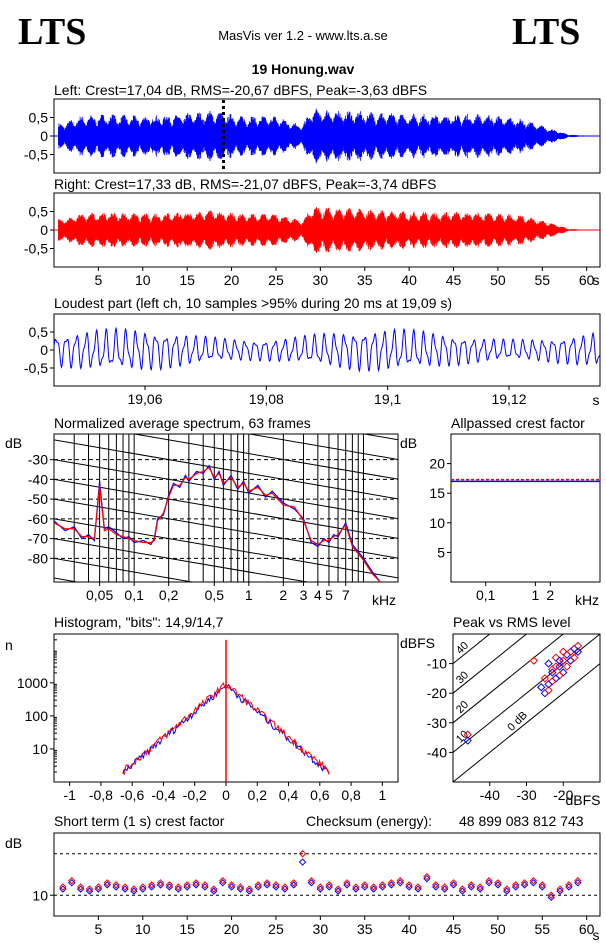  I want to click on histogram-xtick-label: -1, so click(69, 795).